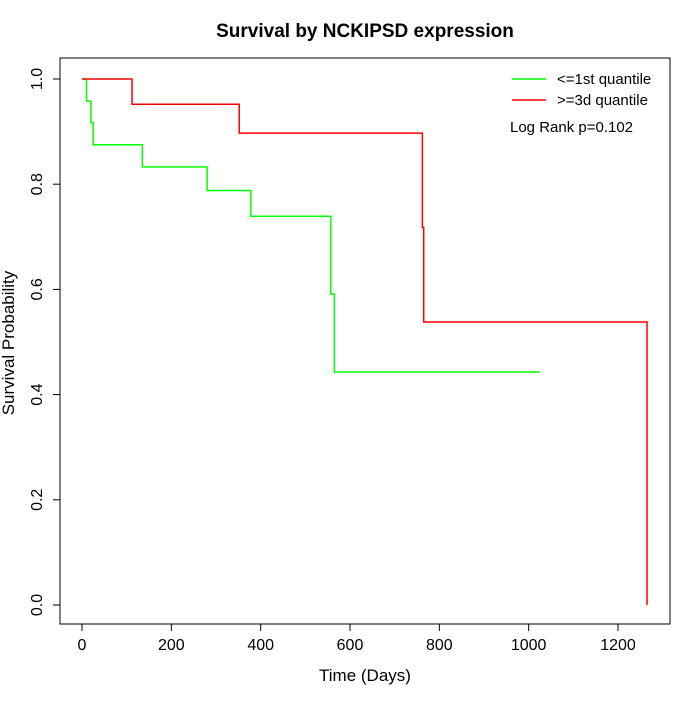 This screenshot has height=705, width=700. Describe the element at coordinates (571, 127) in the screenshot. I see `log-rank-annotation: Log Rank p=0.102` at that location.